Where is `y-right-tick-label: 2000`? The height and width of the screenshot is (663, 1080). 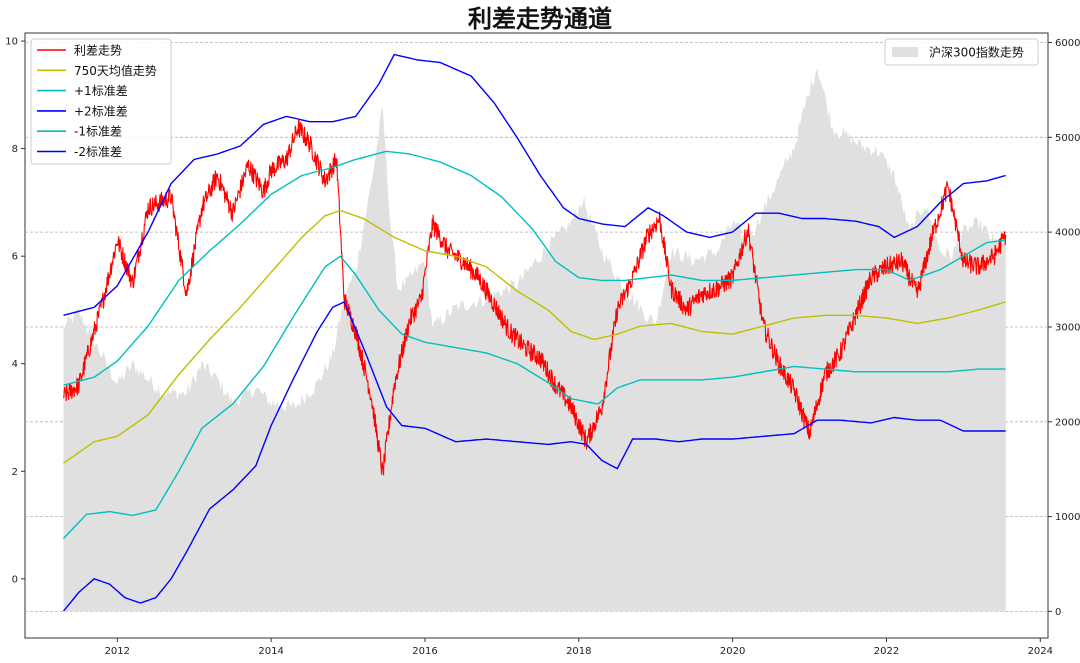
y-right-tick-label: 2000 is located at coordinates (1067, 422).